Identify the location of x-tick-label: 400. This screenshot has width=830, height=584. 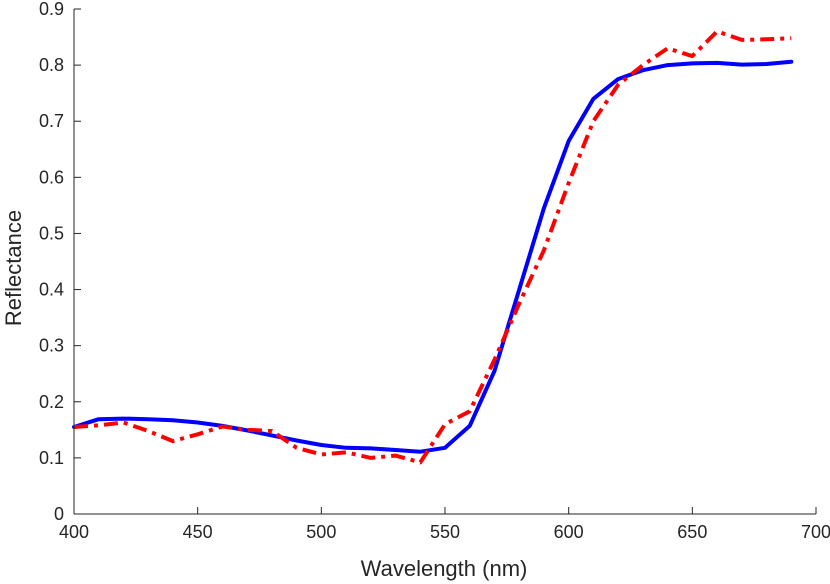
(74, 532).